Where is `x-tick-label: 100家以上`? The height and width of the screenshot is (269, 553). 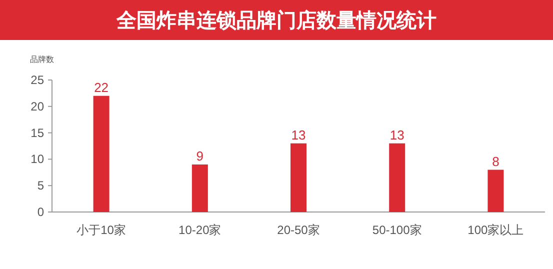 x-tick-label: 100家以上 is located at coordinates (496, 230).